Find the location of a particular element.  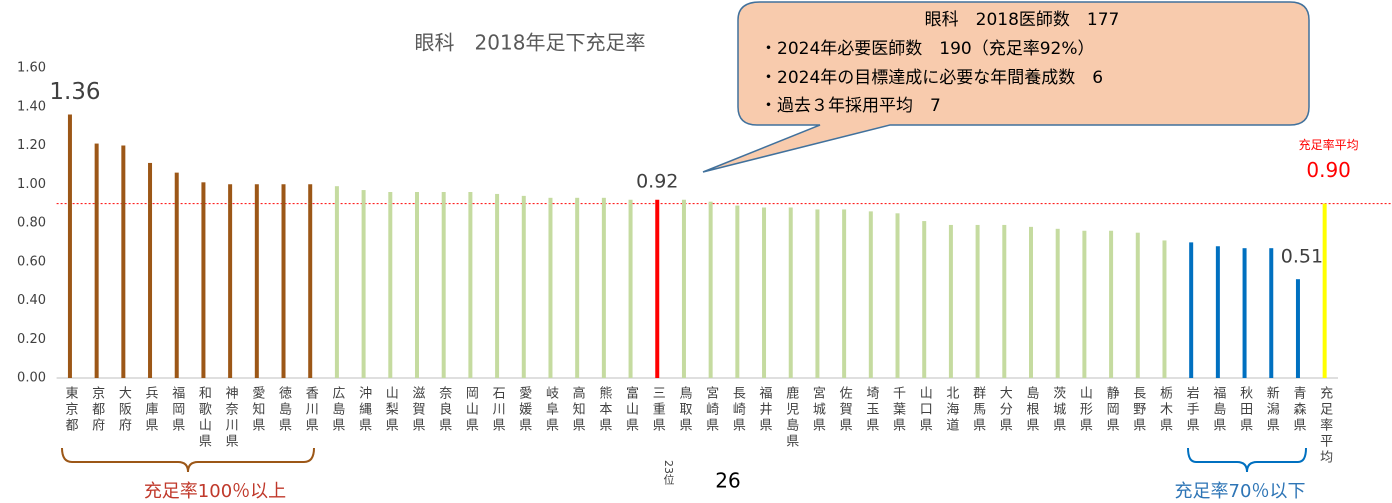

y-tick-label: 0.40 is located at coordinates (31, 300).